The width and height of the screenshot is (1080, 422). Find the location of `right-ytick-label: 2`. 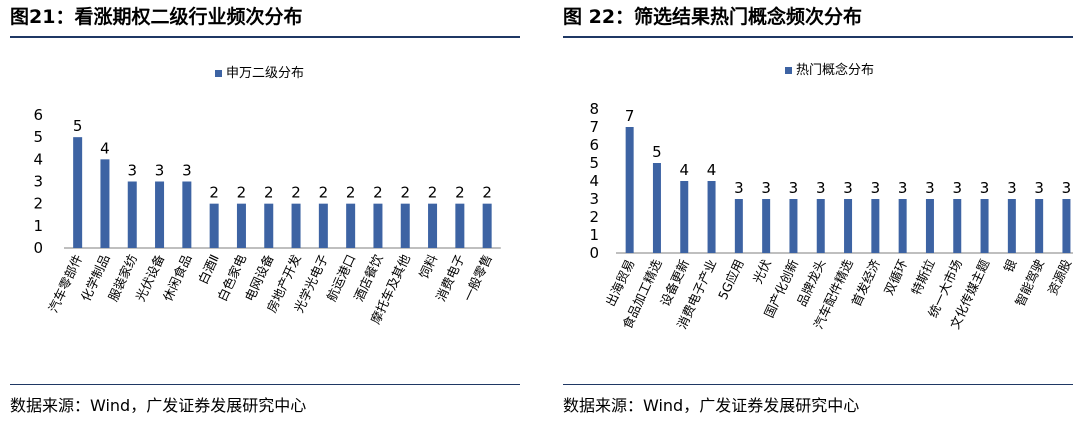

right-ytick-label: 2 is located at coordinates (594, 217).